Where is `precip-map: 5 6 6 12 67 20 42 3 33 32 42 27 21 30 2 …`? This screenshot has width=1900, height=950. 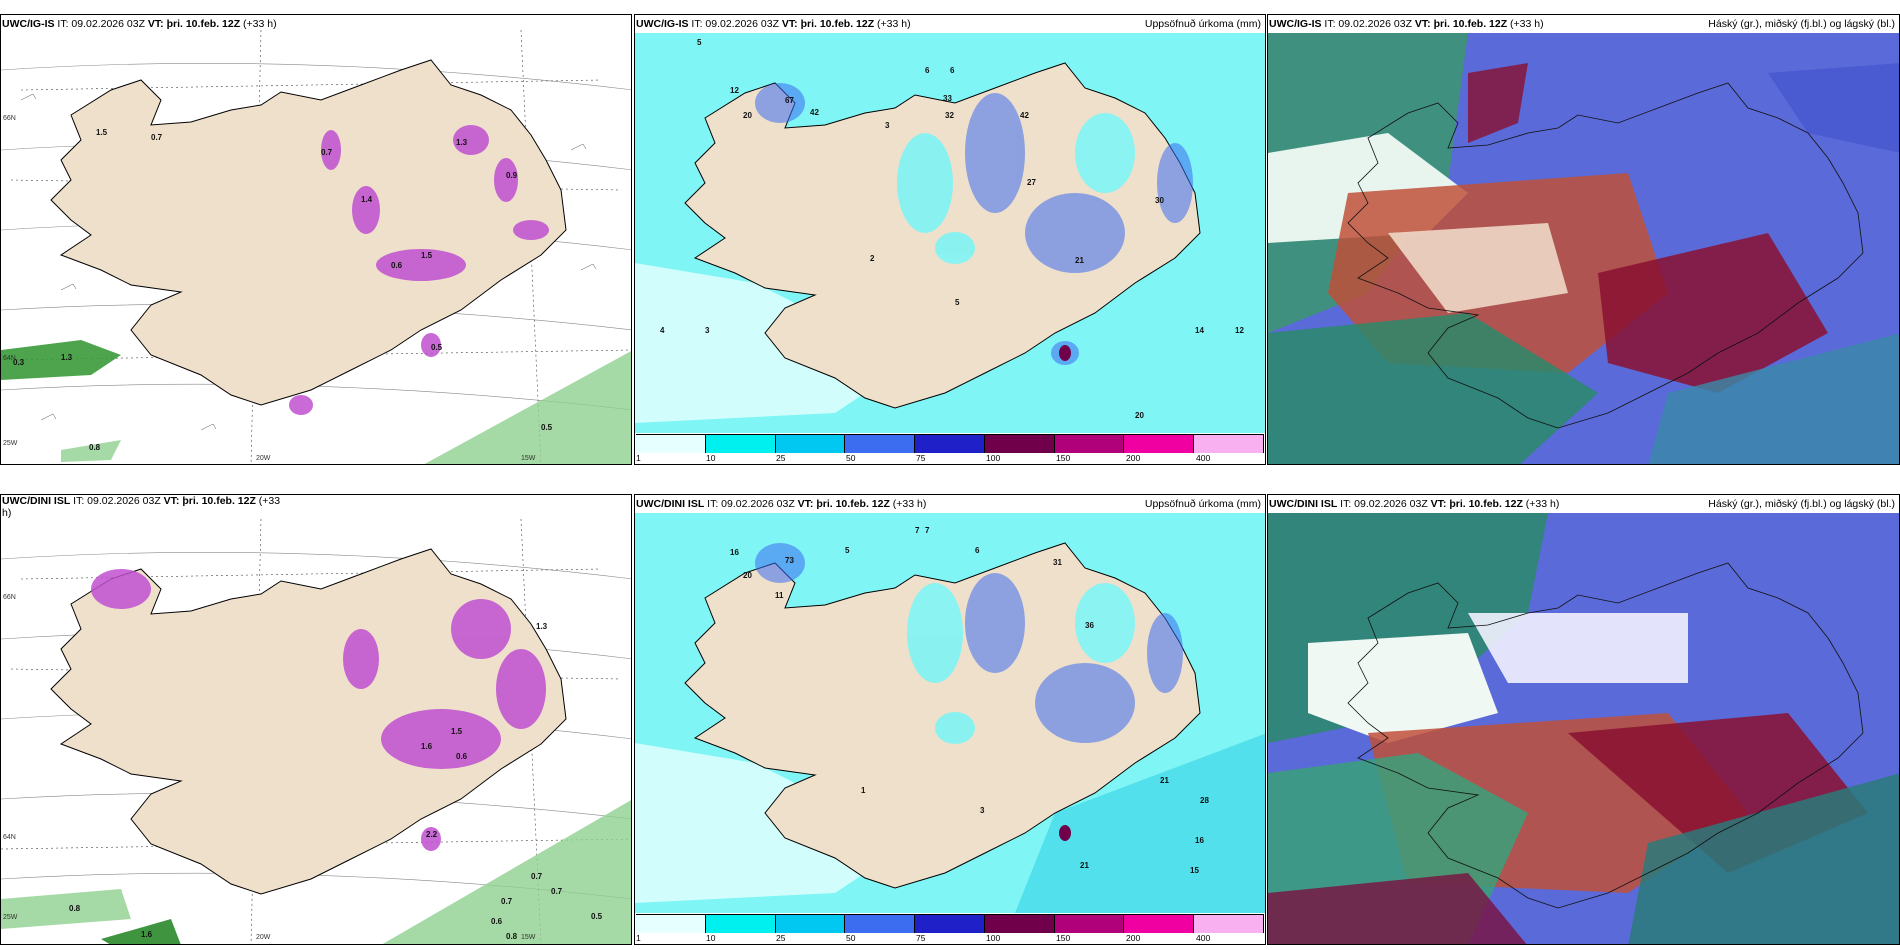 precip-map: 5 6 6 12 67 20 42 3 33 32 42 27 21 30 2 … is located at coordinates (950, 233).